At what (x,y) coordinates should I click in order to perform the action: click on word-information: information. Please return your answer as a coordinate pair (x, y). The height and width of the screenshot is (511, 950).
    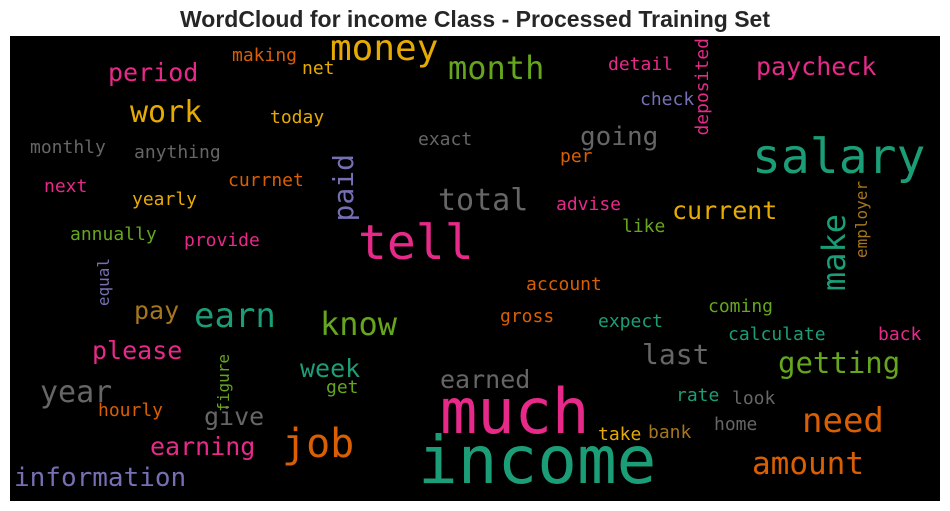
    Looking at the image, I should click on (100, 478).